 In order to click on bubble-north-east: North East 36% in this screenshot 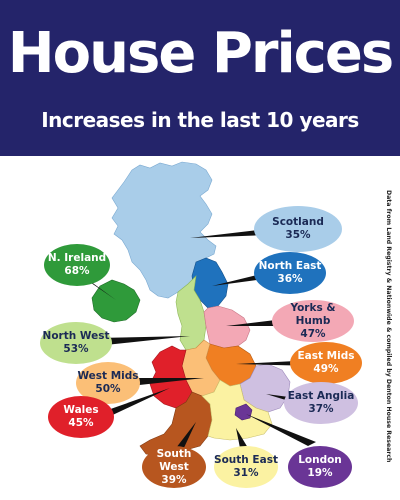, I will do `click(290, 273)`.